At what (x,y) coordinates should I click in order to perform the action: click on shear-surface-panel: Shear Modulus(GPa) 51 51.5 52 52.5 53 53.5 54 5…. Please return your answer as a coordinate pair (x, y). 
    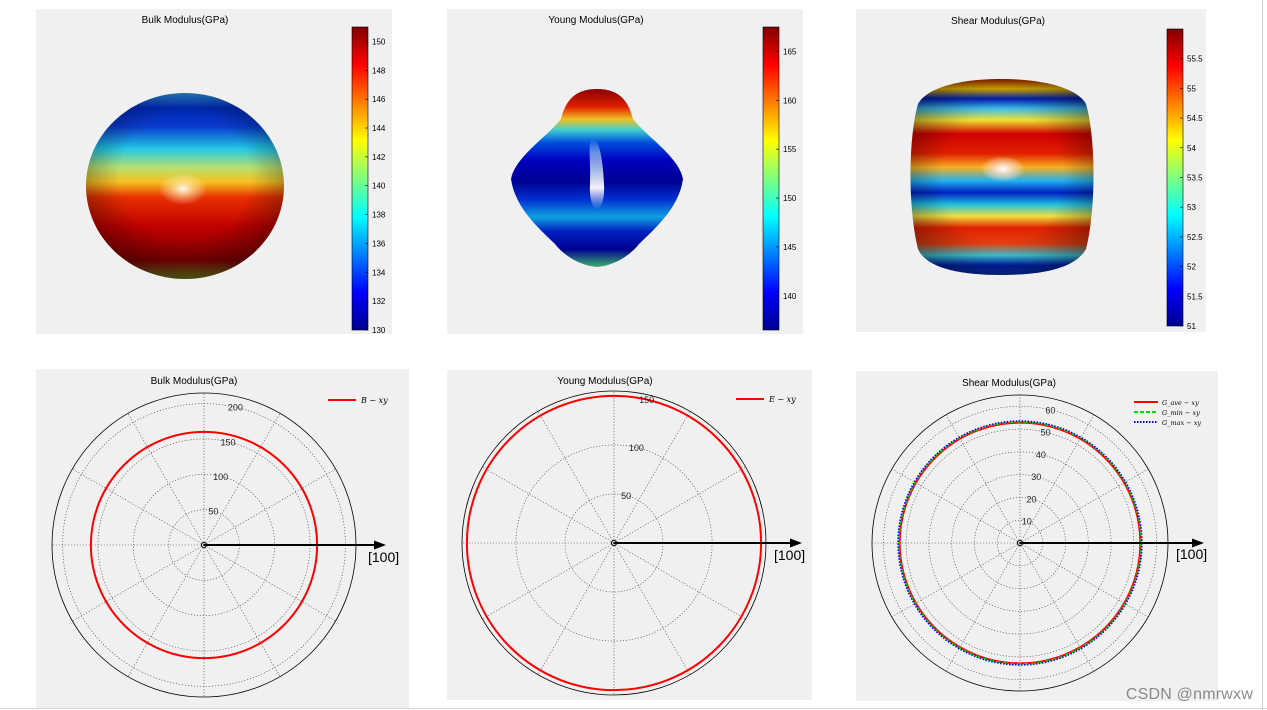
    Looking at the image, I should click on (1031, 170).